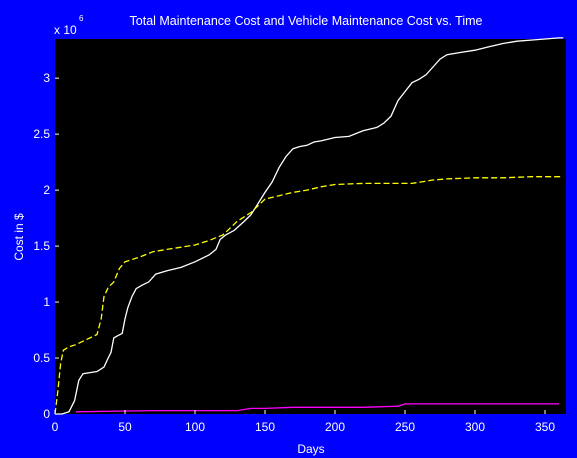  Describe the element at coordinates (195, 427) in the screenshot. I see `x-tick-label: 100` at that location.